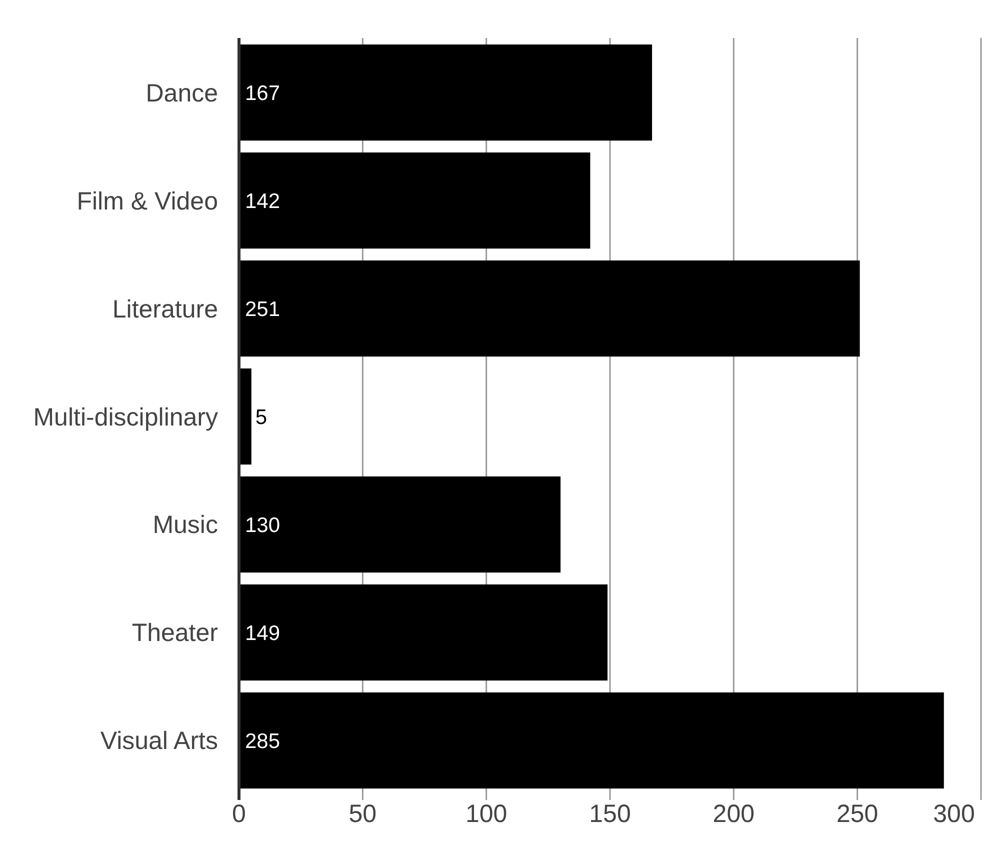 The image size is (984, 844). Describe the element at coordinates (185, 525) in the screenshot. I see `y-tick-label: Music` at that location.